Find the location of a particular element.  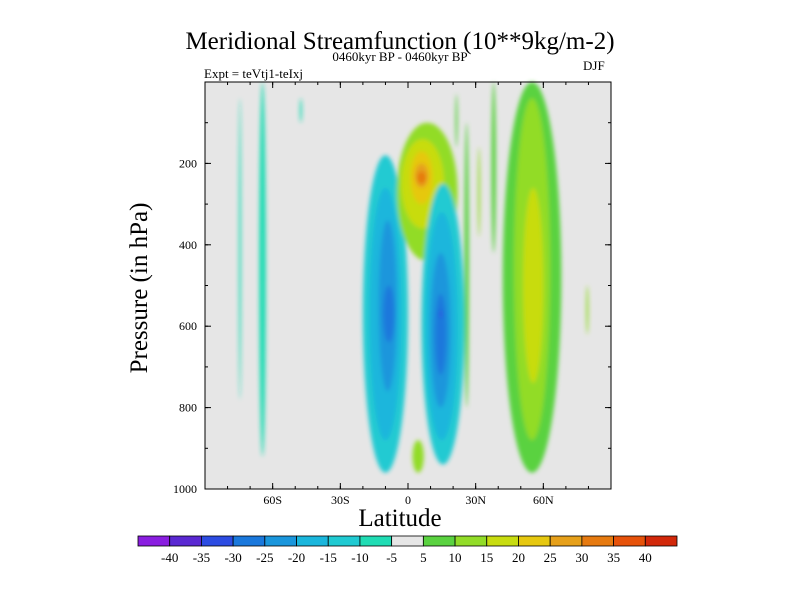

y-tick-label: 1000 is located at coordinates (185, 489).